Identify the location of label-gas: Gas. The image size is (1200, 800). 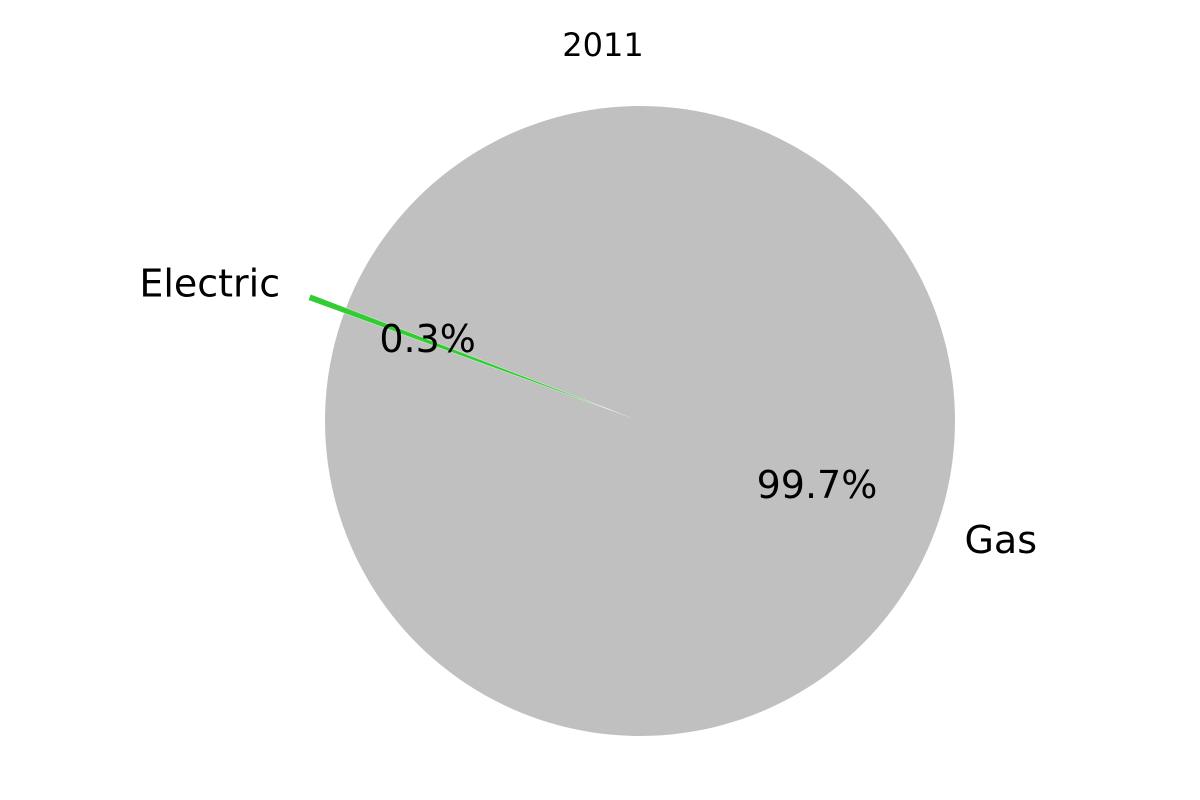
(1000, 540).